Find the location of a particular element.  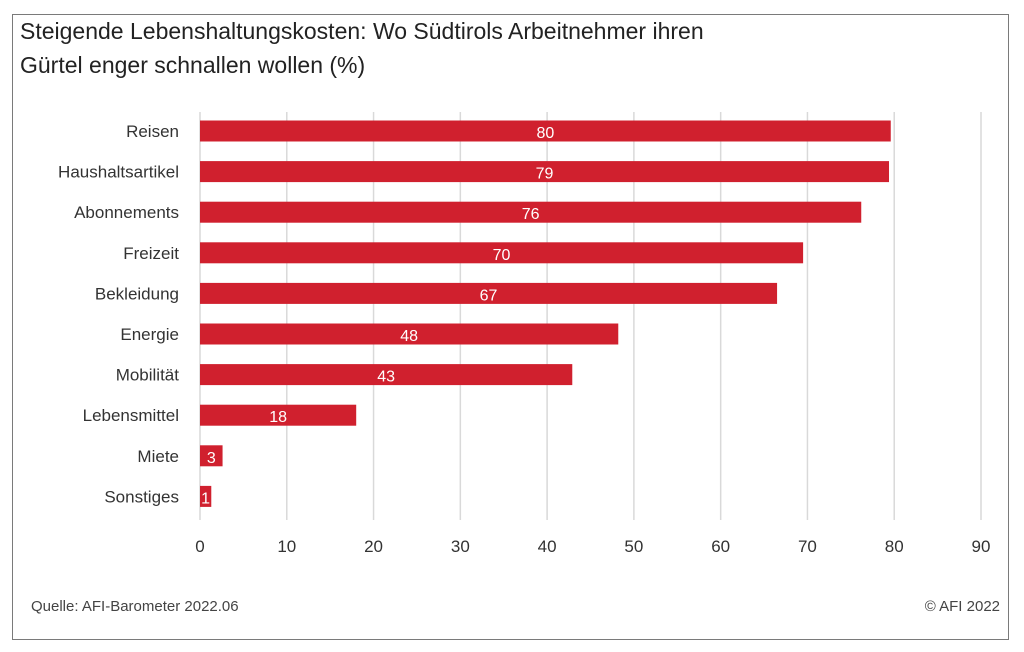

bar-sonstiges is located at coordinates (206, 496).